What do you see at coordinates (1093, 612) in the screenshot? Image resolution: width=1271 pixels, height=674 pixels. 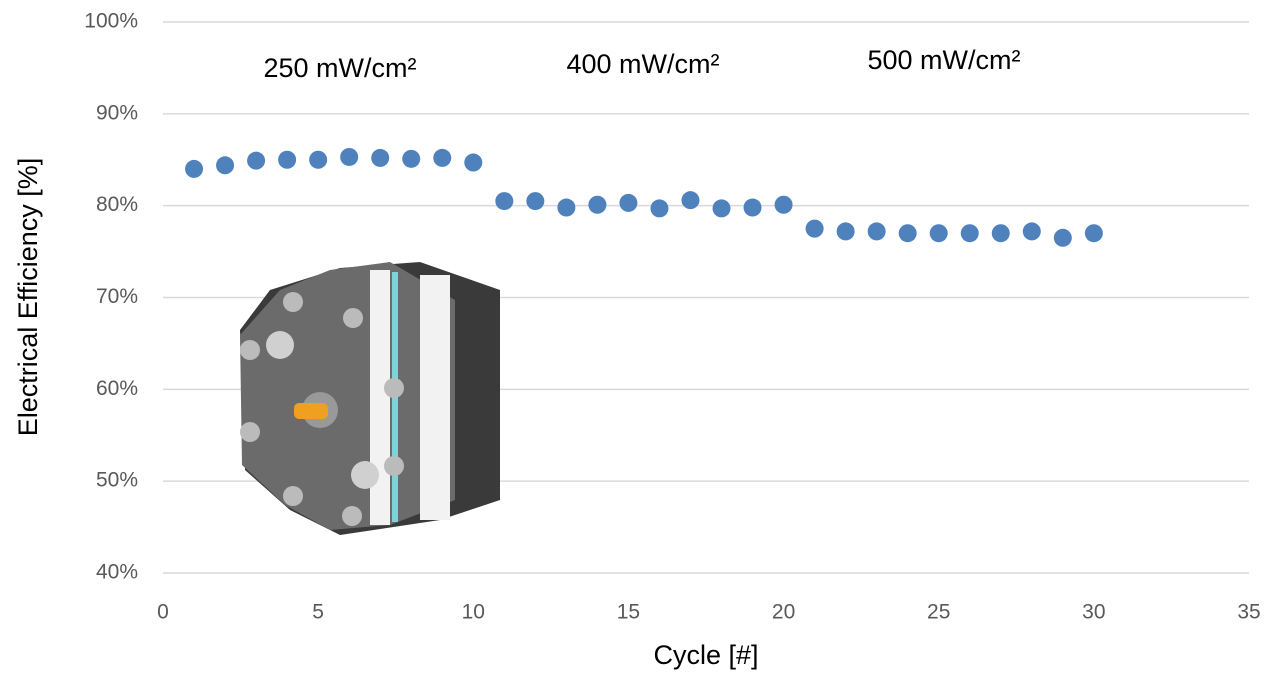 I see `x-tick-label: 30` at bounding box center [1093, 612].